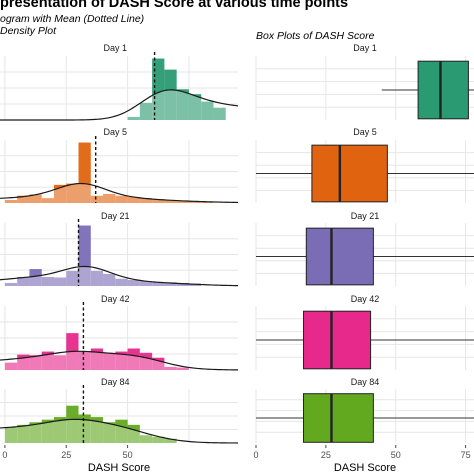 Image resolution: width=474 pixels, height=474 pixels. Describe the element at coordinates (365, 132) in the screenshot. I see `boxplot-strip-day-5: Day 5` at that location.